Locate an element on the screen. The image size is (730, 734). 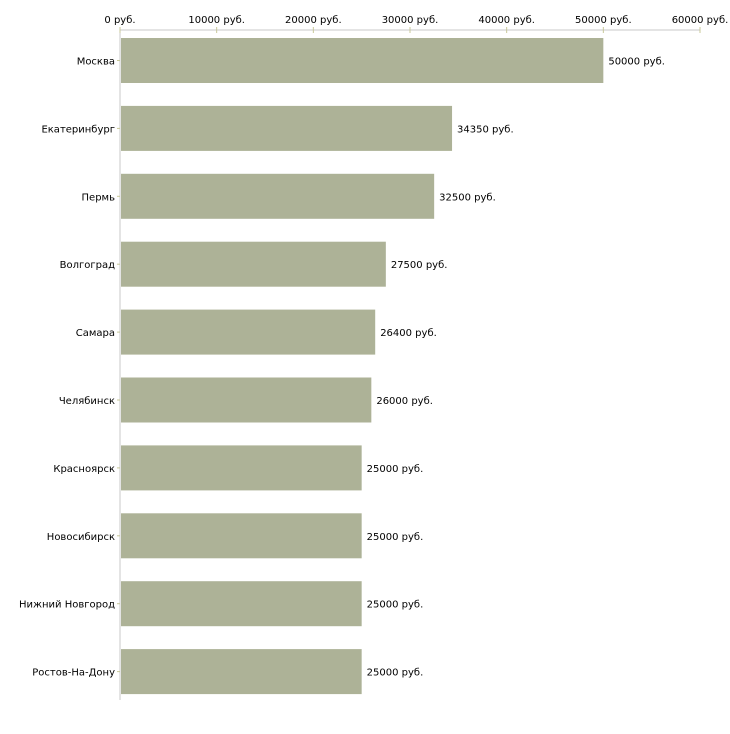
category-label: Красноярск is located at coordinates (84, 469).